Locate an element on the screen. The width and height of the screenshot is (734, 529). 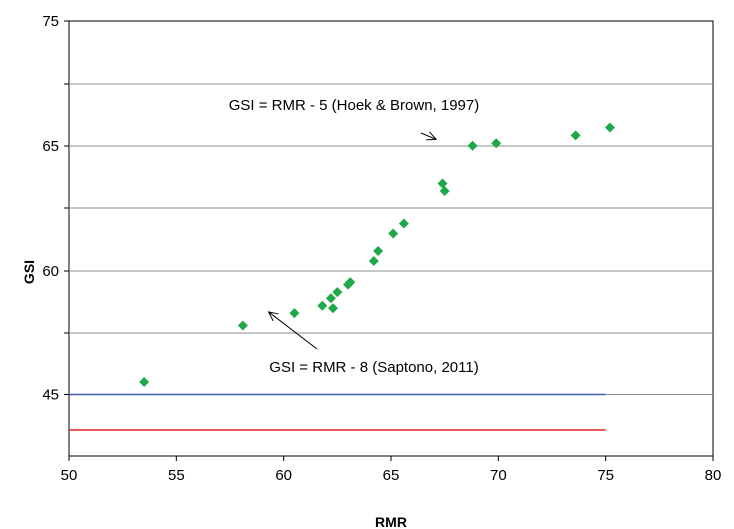
y-tick-label: 45 is located at coordinates (50, 395).